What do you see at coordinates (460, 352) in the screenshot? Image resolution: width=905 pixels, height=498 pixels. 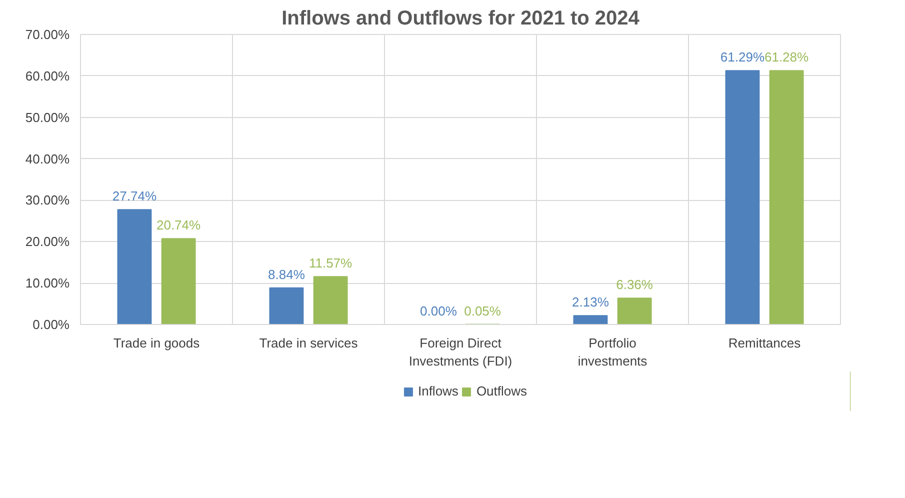 I see `x-tick-label: Foreign Direct Investments (FDI)` at bounding box center [460, 352].